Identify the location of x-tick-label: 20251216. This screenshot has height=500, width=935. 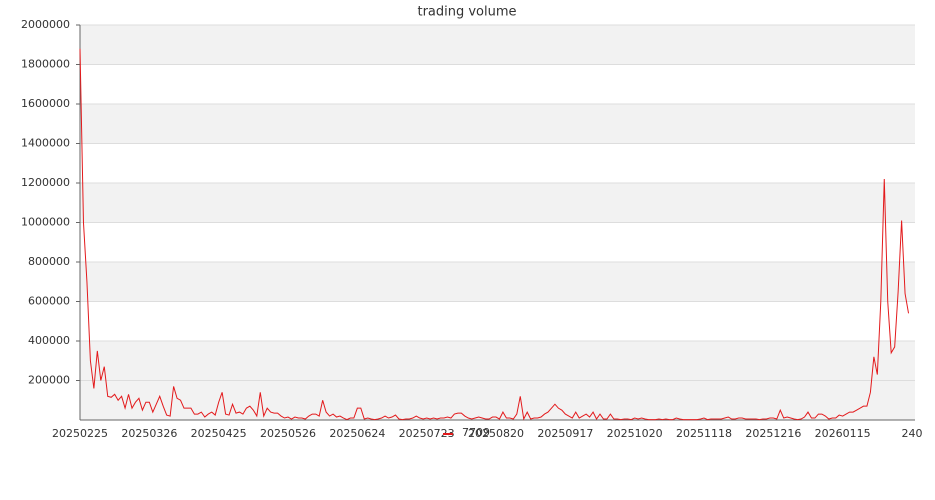
(773, 433).